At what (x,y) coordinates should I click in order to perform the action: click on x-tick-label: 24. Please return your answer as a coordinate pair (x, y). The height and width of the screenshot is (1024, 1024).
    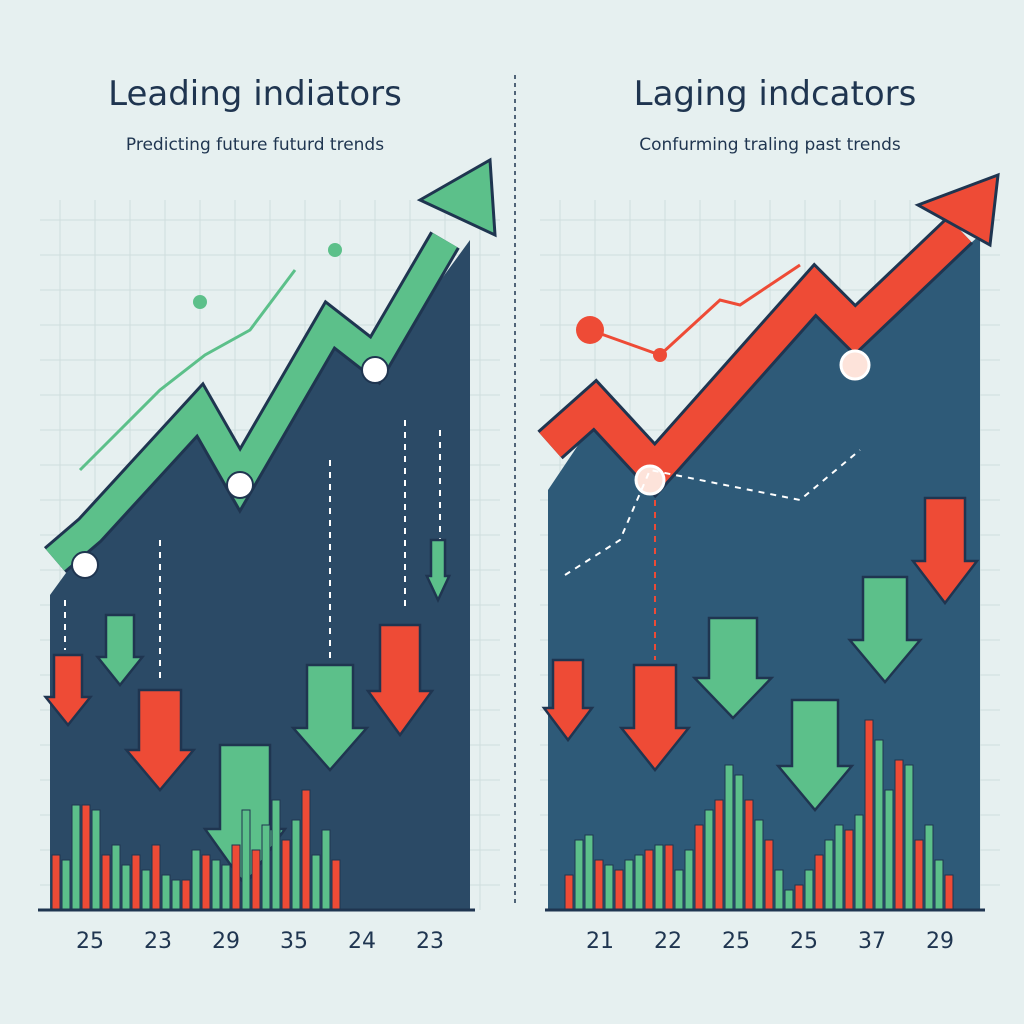
    Looking at the image, I should click on (362, 941).